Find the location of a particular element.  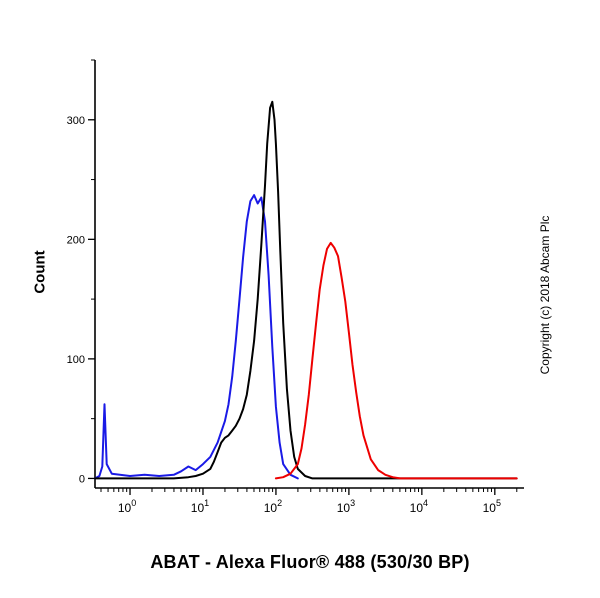

x-tick-label: 10¹ is located at coordinates (200, 506).